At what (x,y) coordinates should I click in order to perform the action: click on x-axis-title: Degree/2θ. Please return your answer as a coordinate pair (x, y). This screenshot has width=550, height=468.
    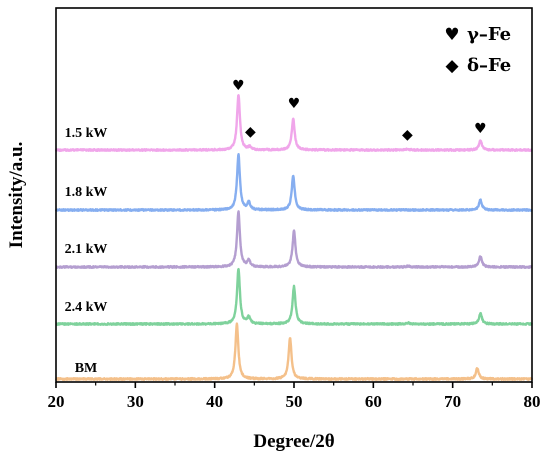
    Looking at the image, I should click on (293, 441).